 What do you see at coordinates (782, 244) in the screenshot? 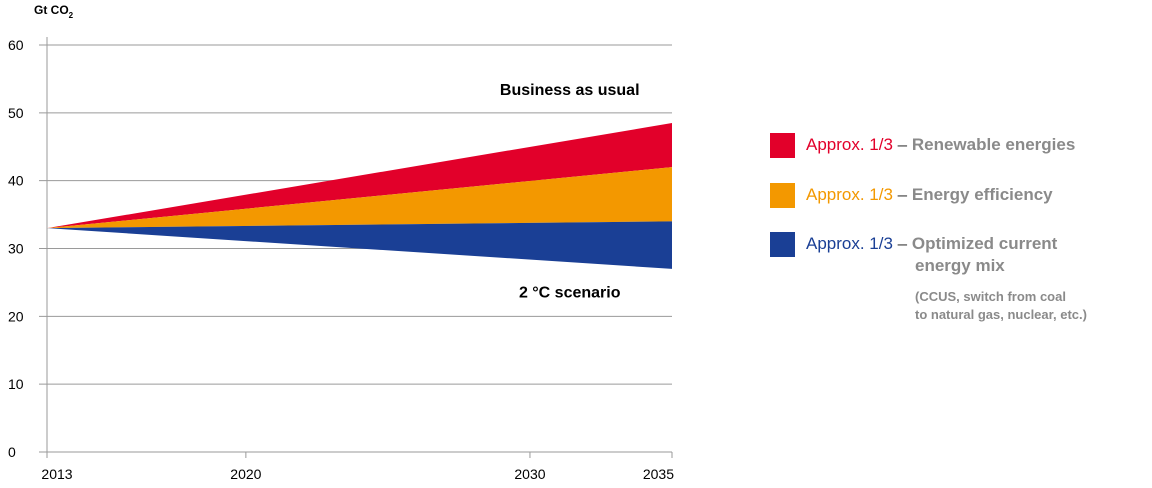
I see `legend-swatch-energy-mix` at bounding box center [782, 244].